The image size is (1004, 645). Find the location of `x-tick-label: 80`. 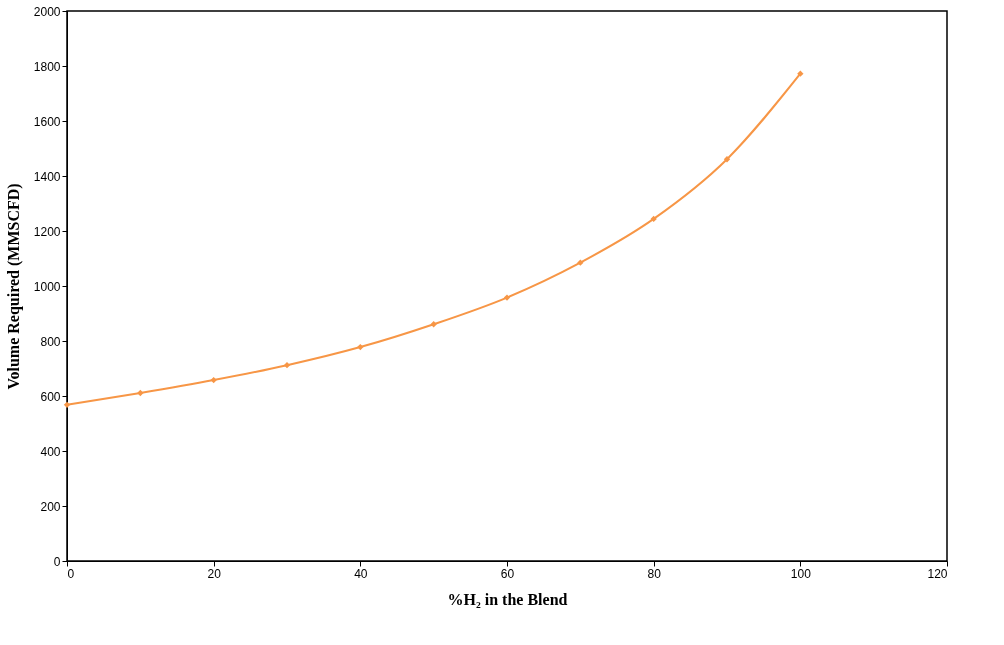

x-tick-label: 80 is located at coordinates (654, 573).